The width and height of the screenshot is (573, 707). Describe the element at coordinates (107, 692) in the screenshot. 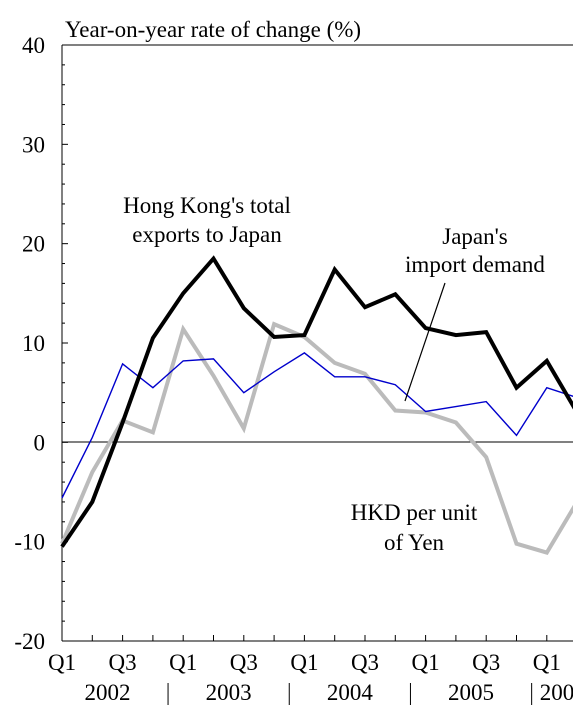

I see `year-label: 2002` at that location.